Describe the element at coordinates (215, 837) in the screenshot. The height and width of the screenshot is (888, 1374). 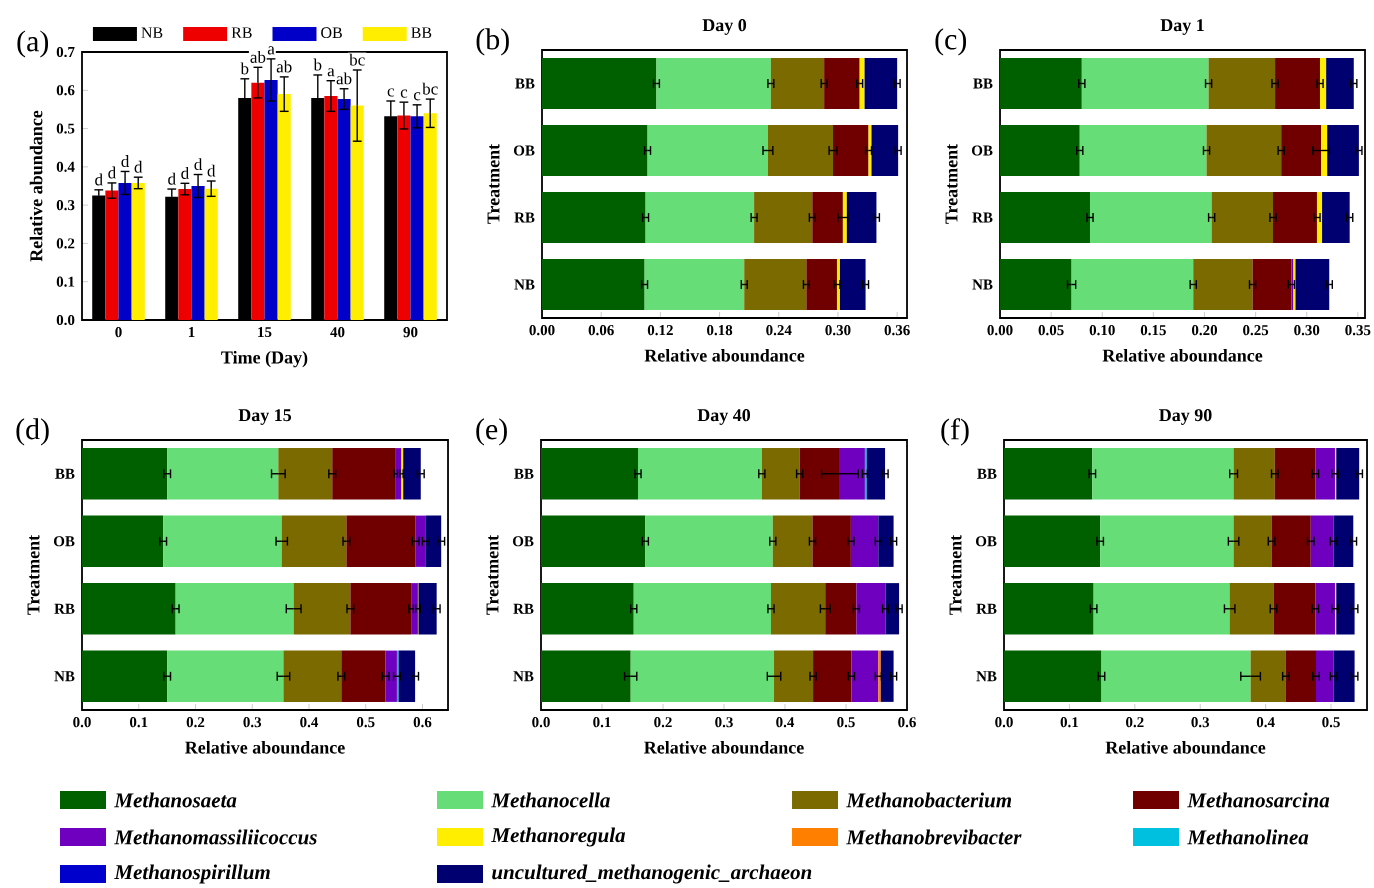
I see `legend-label: Methanomassiliicoccus` at that location.